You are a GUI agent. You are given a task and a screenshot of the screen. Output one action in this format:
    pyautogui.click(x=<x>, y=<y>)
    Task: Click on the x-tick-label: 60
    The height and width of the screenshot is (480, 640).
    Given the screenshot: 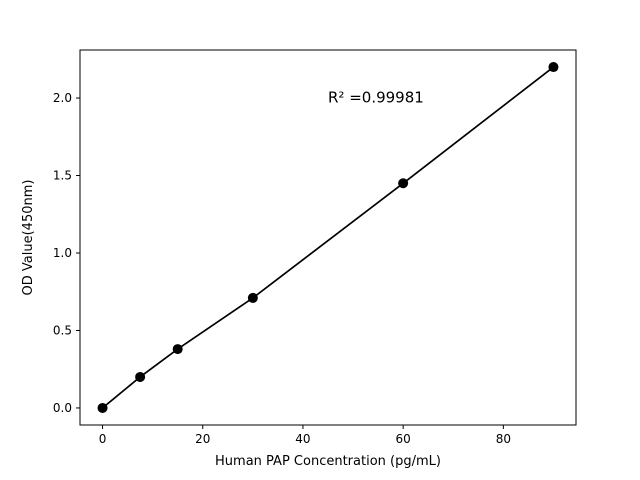 What is the action you would take?
    pyautogui.click(x=403, y=439)
    